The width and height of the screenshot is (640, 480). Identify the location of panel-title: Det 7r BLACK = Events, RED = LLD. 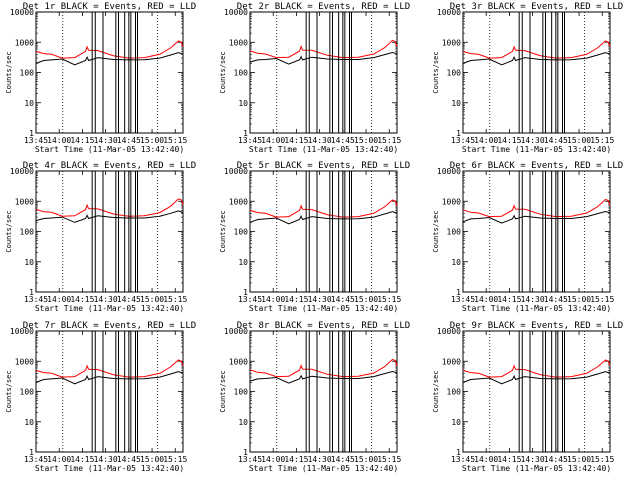
(109, 326).